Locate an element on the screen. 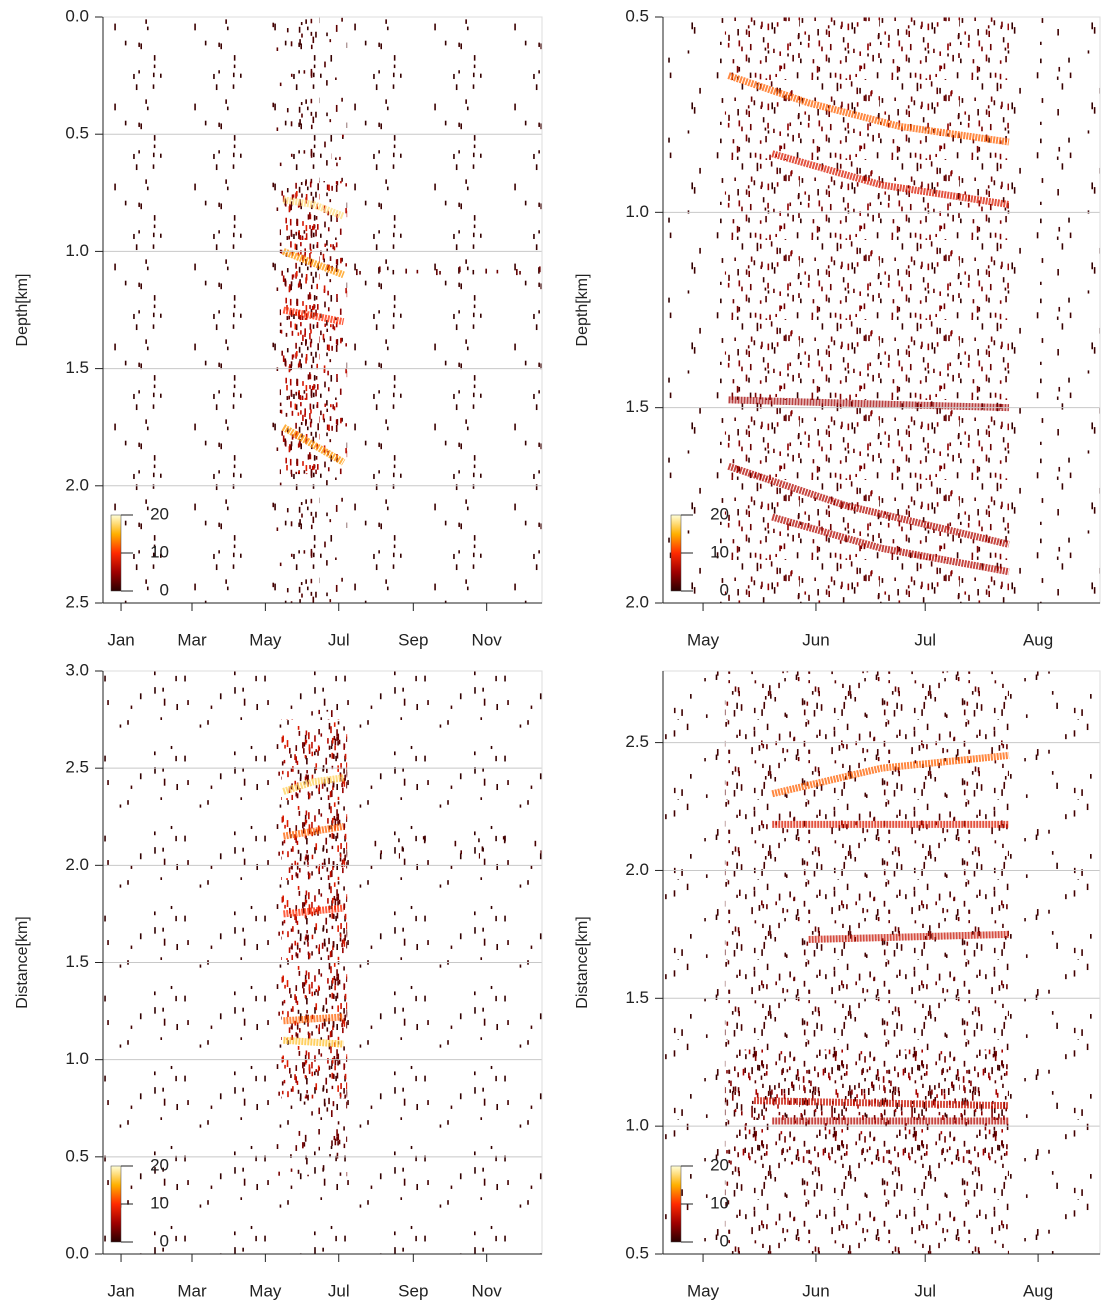 The width and height of the screenshot is (1108, 1314). y-tick-label: 3.0 is located at coordinates (77, 669).